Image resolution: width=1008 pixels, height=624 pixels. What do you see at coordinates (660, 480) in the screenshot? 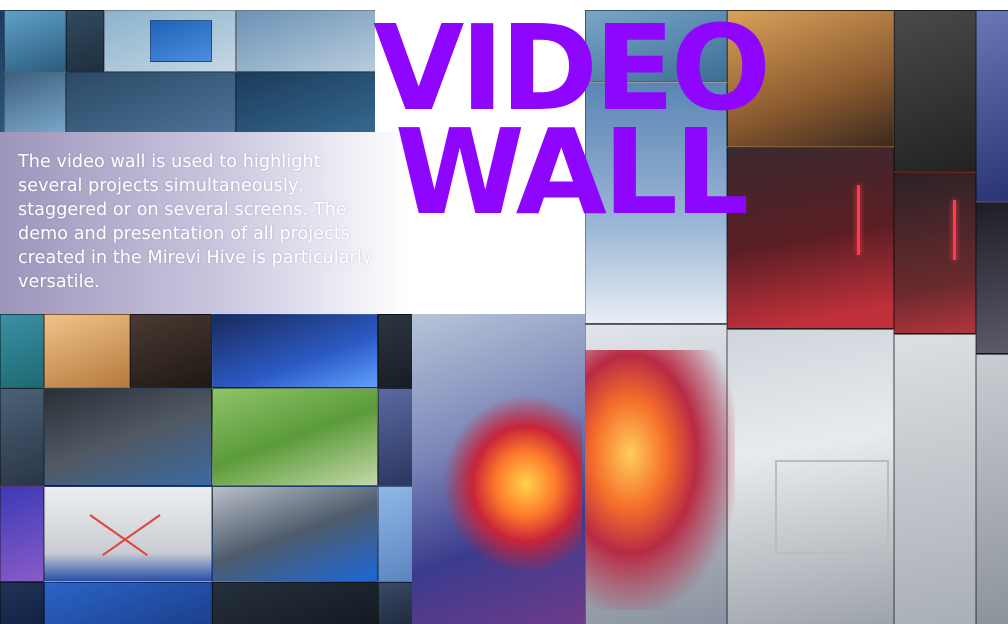
I see `color-swirl-large` at bounding box center [660, 480].